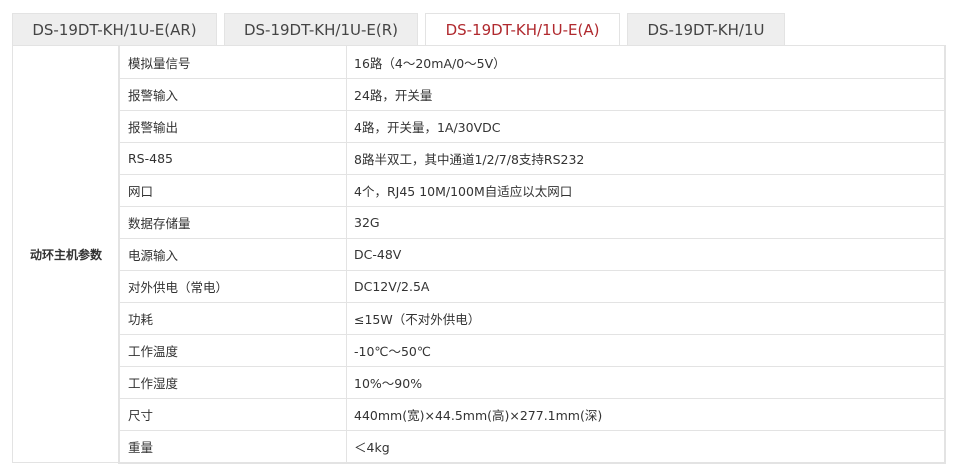  What do you see at coordinates (233, 222) in the screenshot?
I see `spec-key: 数据存储量` at bounding box center [233, 222].